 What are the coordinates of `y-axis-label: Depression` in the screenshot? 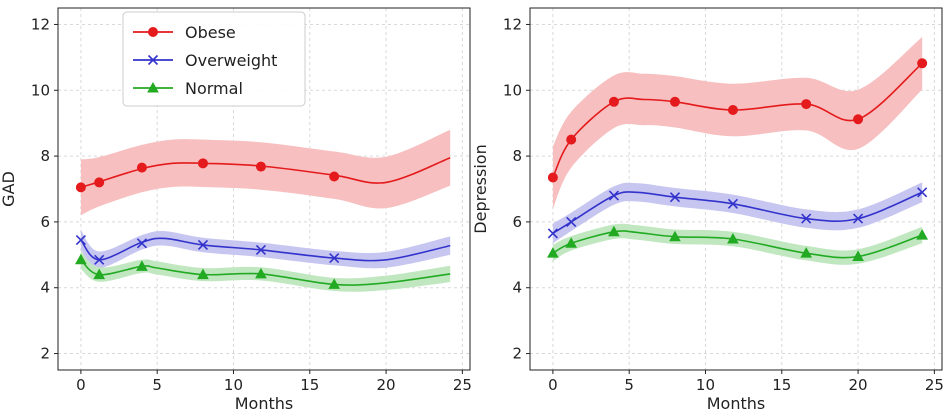 It's located at (480, 188).